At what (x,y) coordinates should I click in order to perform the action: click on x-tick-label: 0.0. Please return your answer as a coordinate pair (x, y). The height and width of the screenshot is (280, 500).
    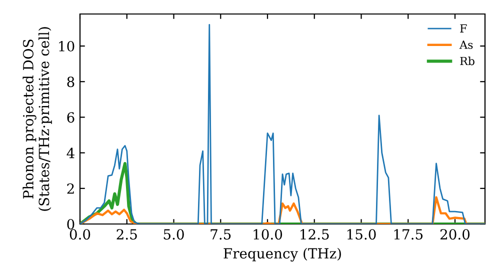
    Looking at the image, I should click on (80, 234).